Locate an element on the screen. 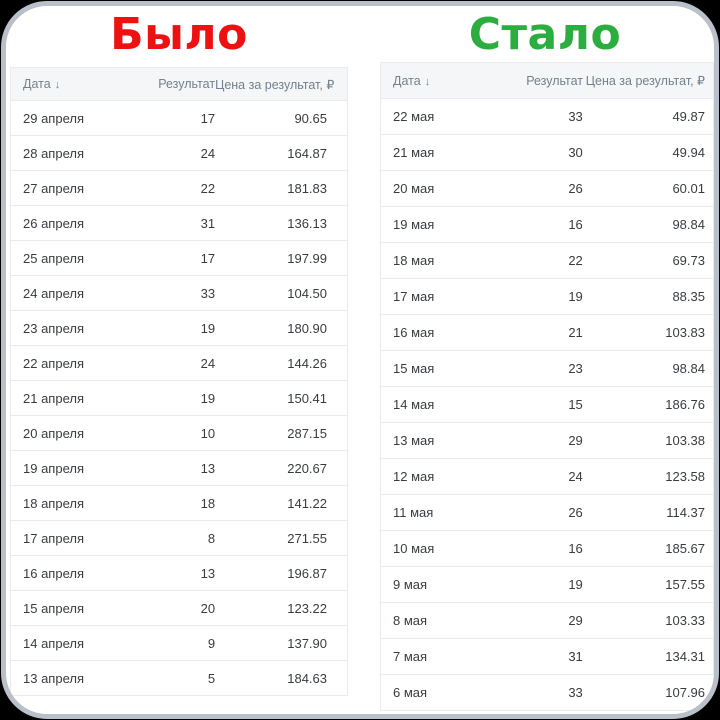 The height and width of the screenshot is (720, 720). price-cell: 103.83 is located at coordinates (648, 332).